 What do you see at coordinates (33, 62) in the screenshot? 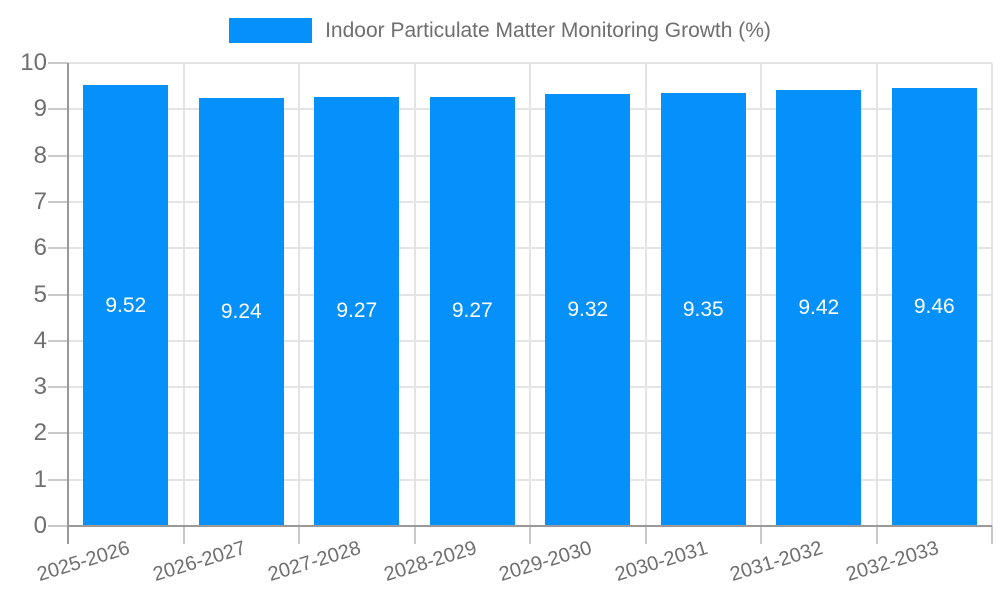
I see `y-axis-tick-label: 10` at bounding box center [33, 62].